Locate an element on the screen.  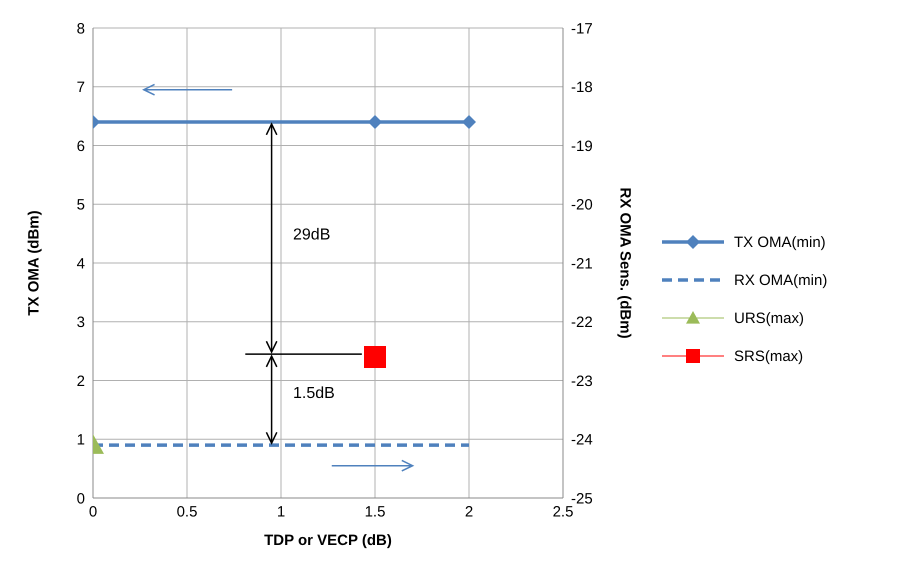
legend-label: URS(max) is located at coordinates (769, 318).